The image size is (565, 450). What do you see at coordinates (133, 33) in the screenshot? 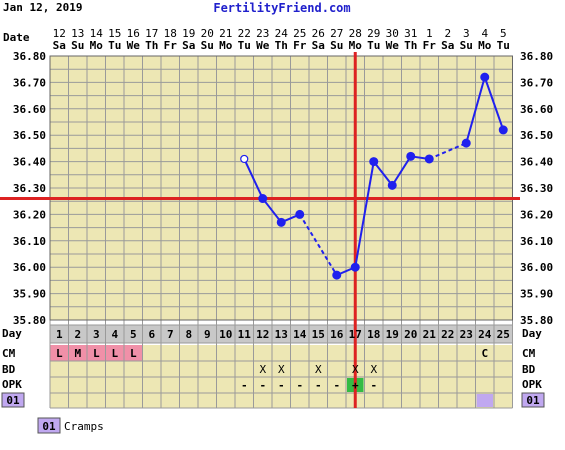
I see `date-number: 16` at bounding box center [133, 33].